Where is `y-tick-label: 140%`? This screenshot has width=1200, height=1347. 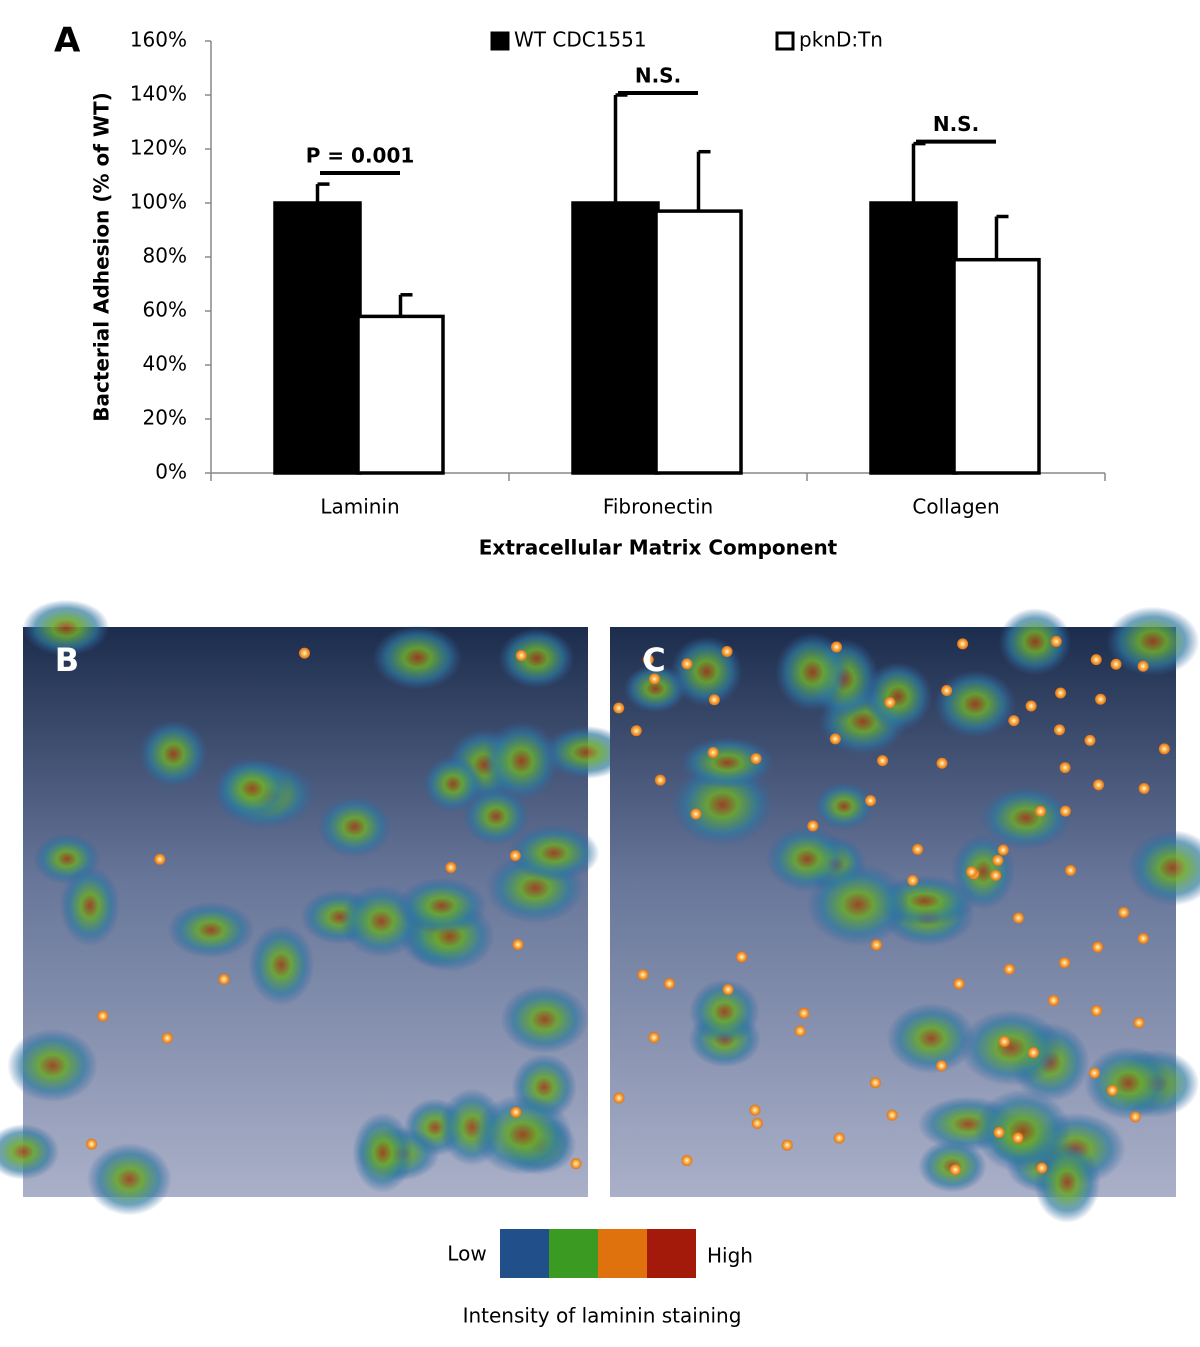
y-tick-label: 140% is located at coordinates (158, 94).